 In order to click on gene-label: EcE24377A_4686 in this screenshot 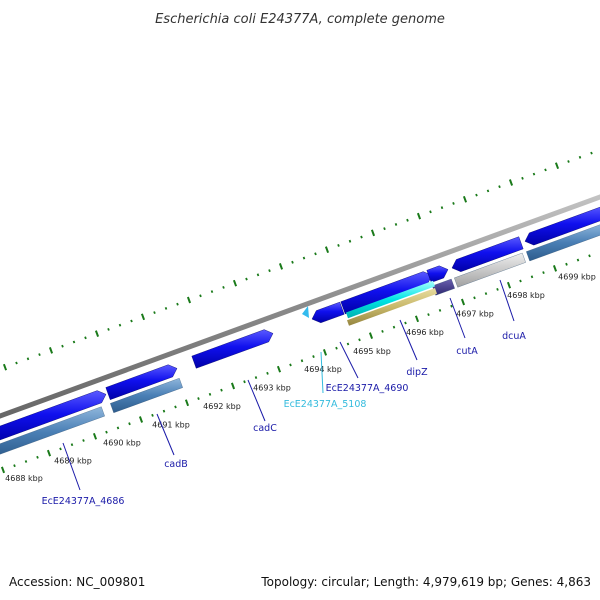, I will do `click(83, 501)`.